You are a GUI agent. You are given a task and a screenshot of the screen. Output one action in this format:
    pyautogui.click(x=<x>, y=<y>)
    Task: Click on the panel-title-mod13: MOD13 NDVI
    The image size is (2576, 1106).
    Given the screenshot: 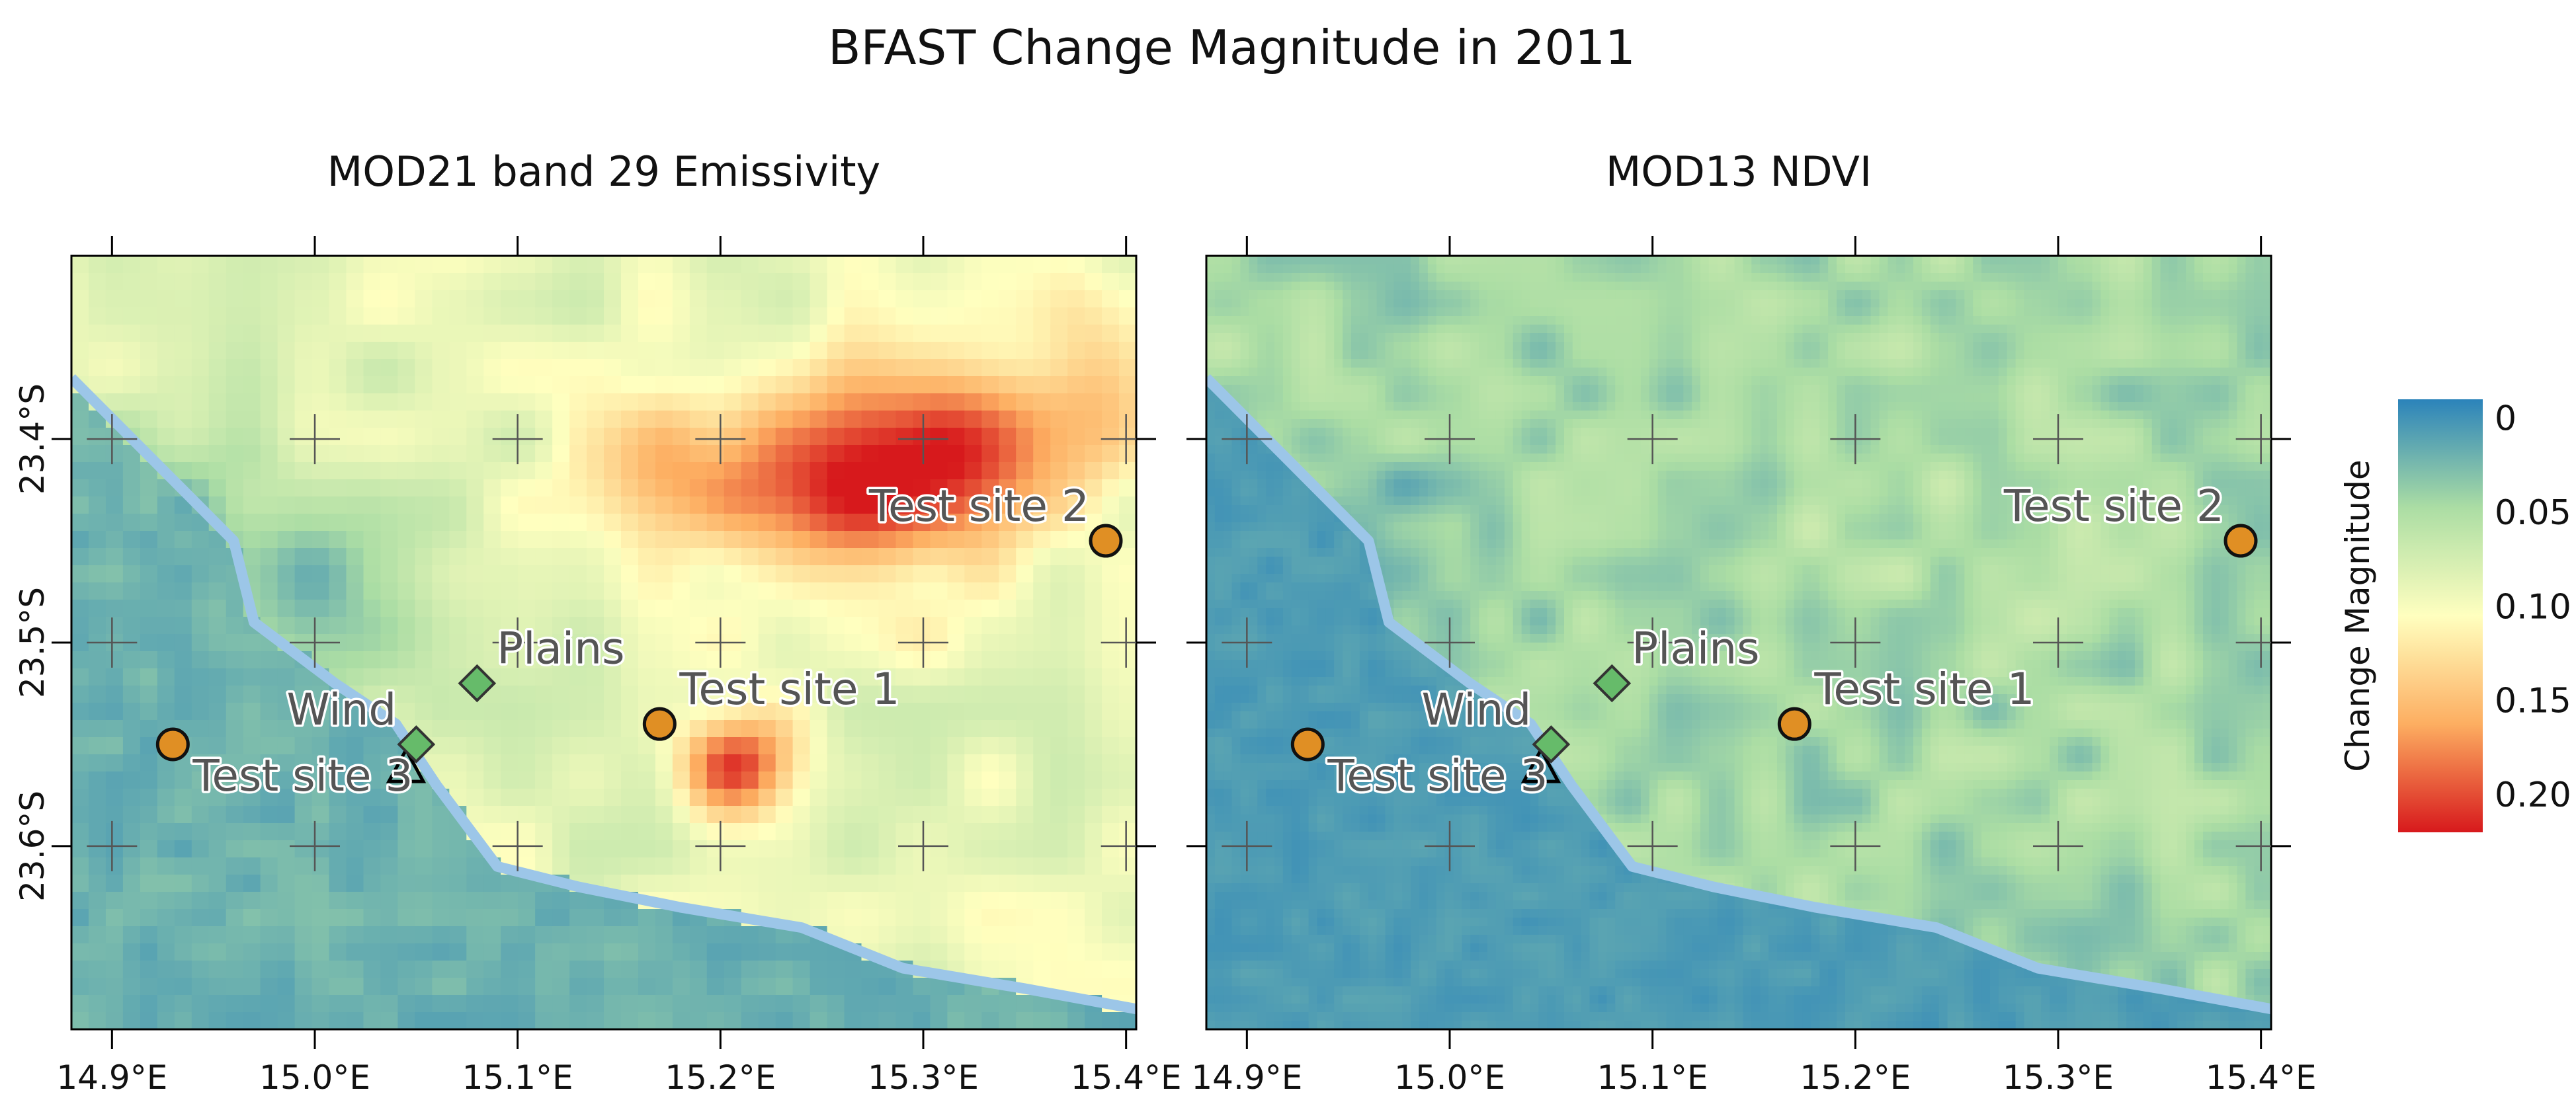 What is the action you would take?
    pyautogui.click(x=1739, y=171)
    